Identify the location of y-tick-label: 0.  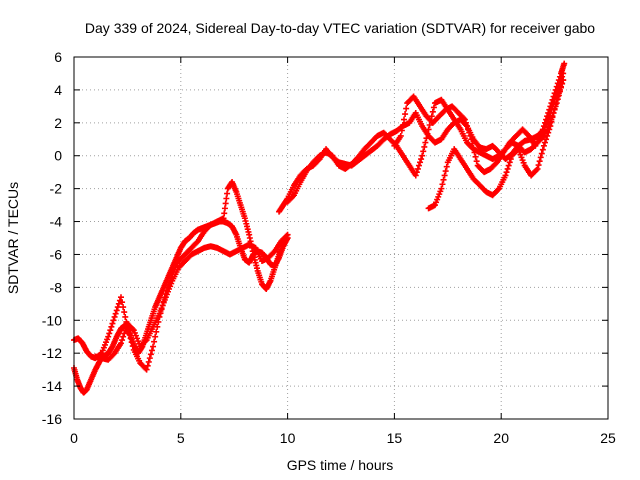
(58, 156).